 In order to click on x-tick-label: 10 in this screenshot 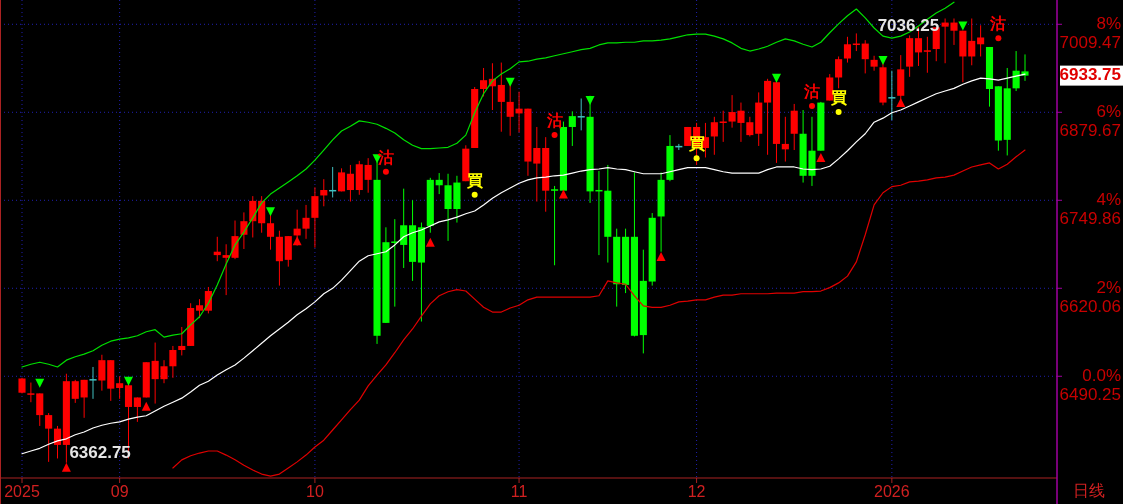, I will do `click(315, 492)`.